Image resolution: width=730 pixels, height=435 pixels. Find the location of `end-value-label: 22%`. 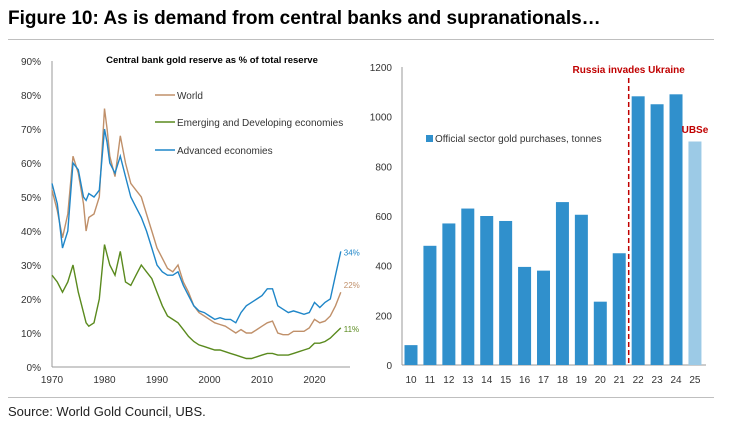

end-value-label: 22% is located at coordinates (352, 285).